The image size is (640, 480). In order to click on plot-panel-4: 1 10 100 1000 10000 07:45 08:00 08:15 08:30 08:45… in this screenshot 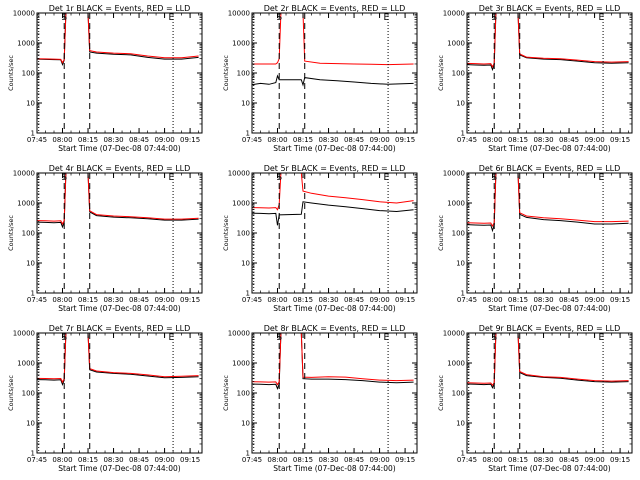, I will do `click(105, 238)`.